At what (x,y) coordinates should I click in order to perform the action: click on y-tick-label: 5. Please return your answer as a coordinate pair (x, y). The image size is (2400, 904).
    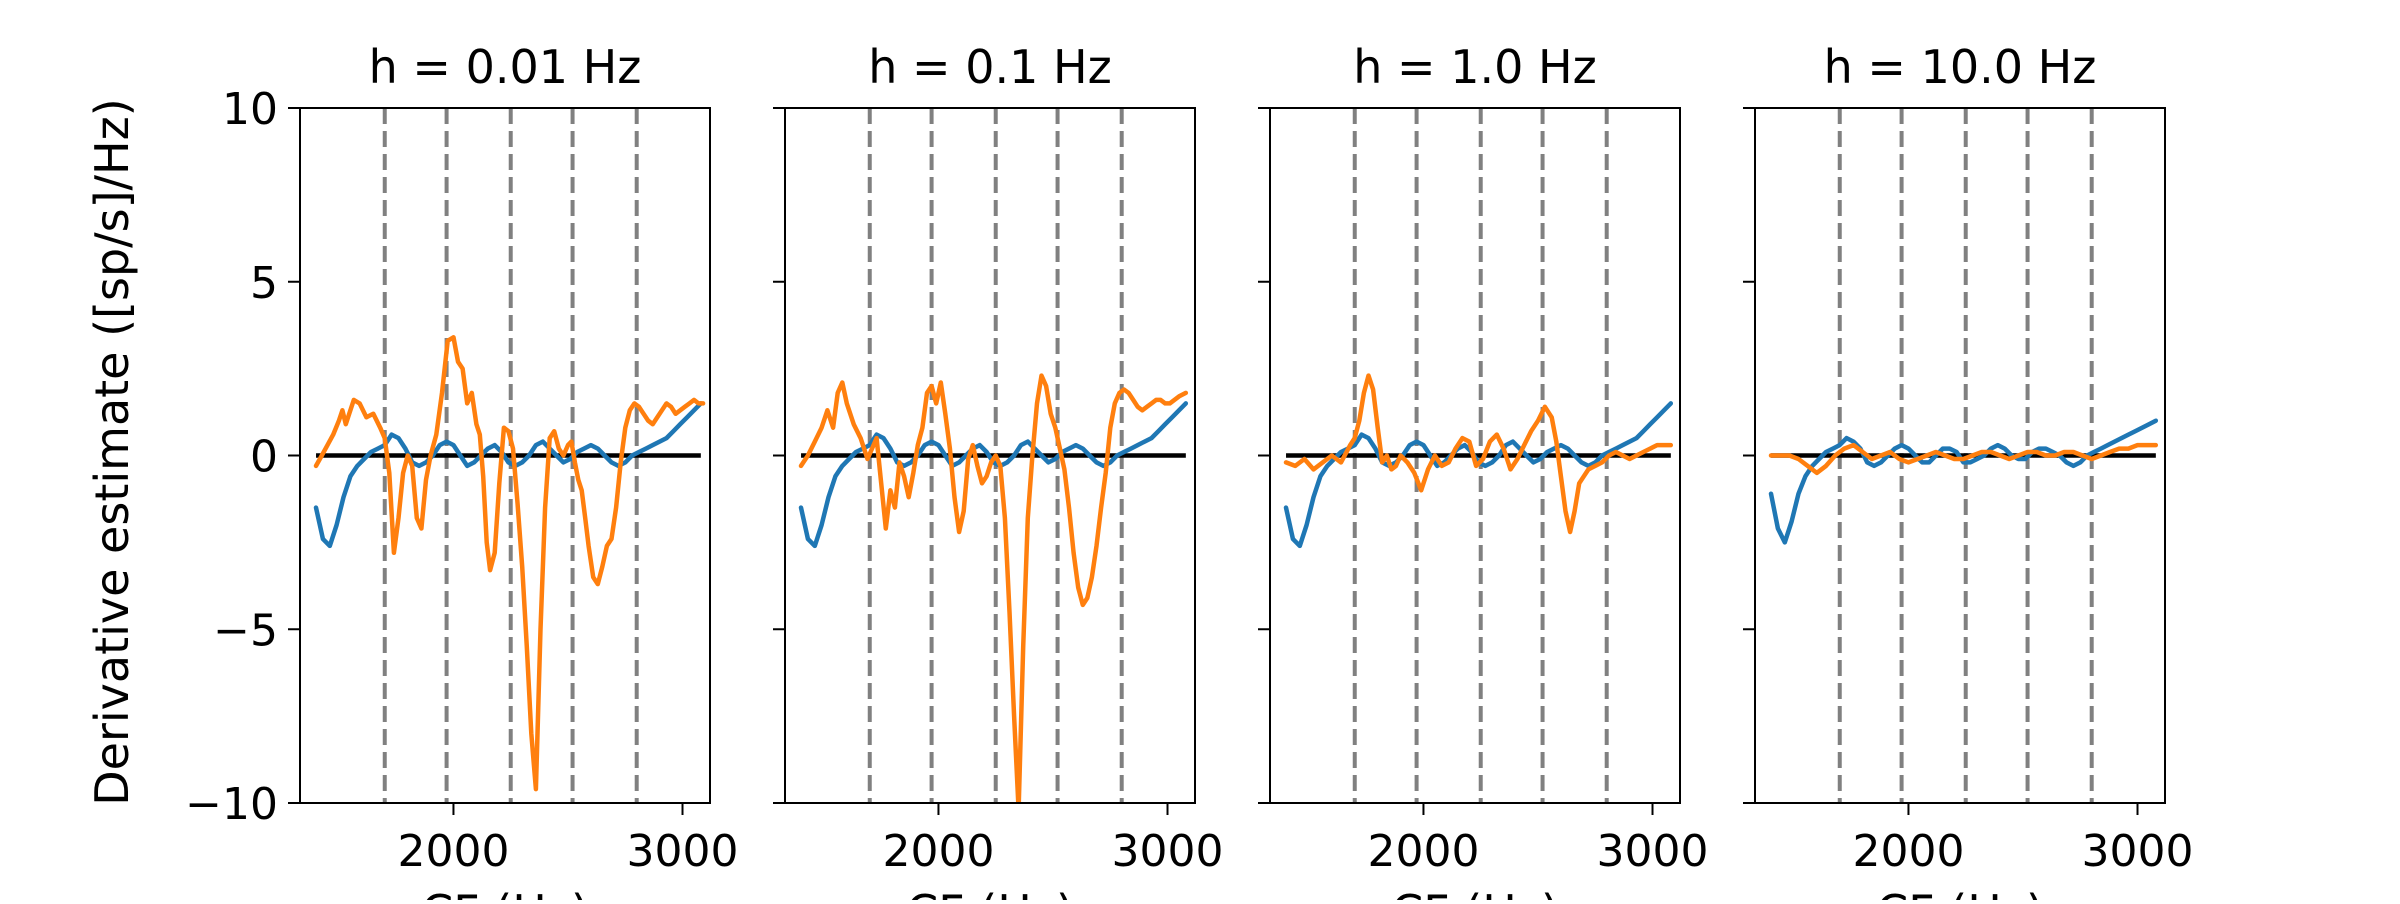
    Looking at the image, I should click on (264, 283).